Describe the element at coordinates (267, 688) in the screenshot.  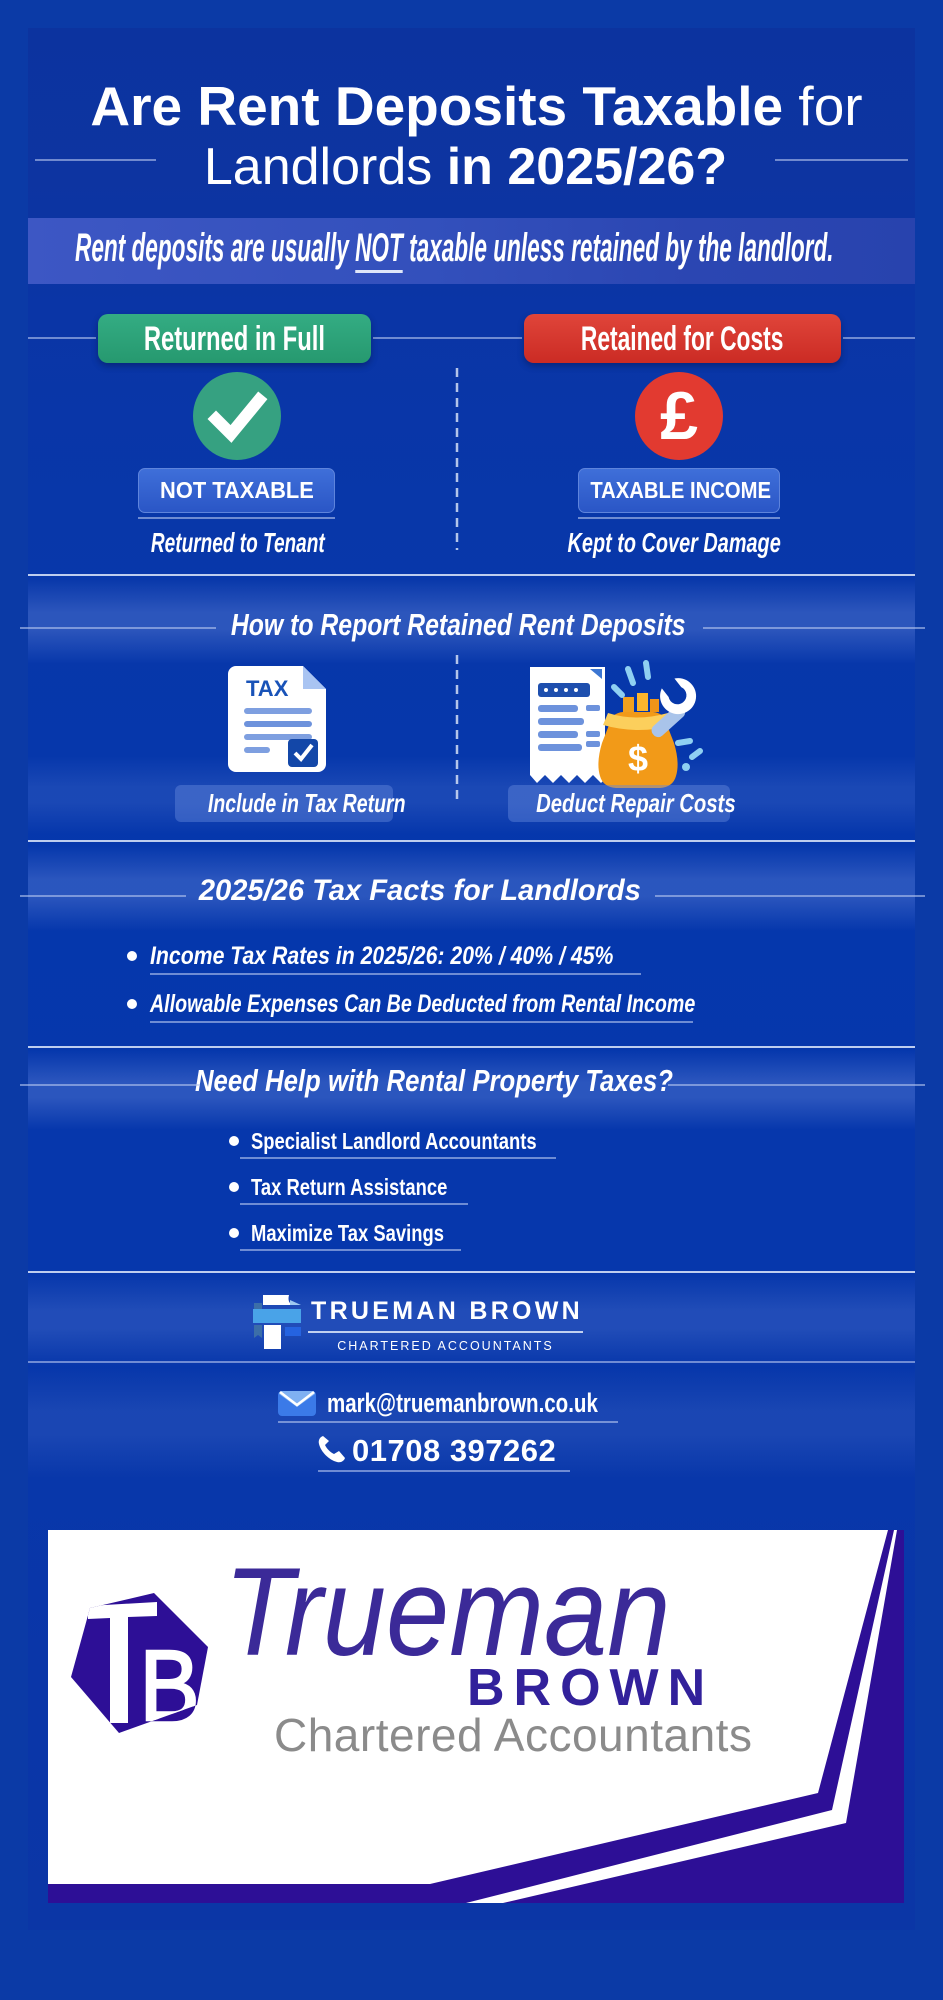
I see `svg-text: TAX` at that location.